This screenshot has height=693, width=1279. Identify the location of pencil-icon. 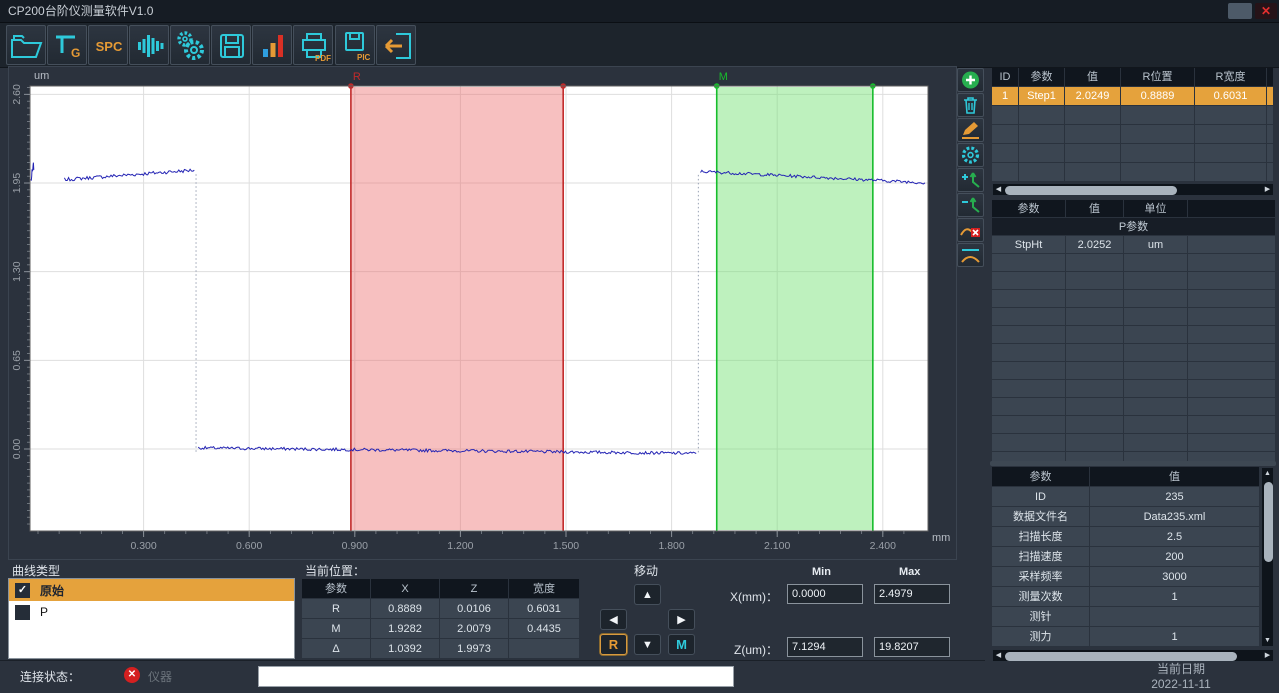
(970, 130).